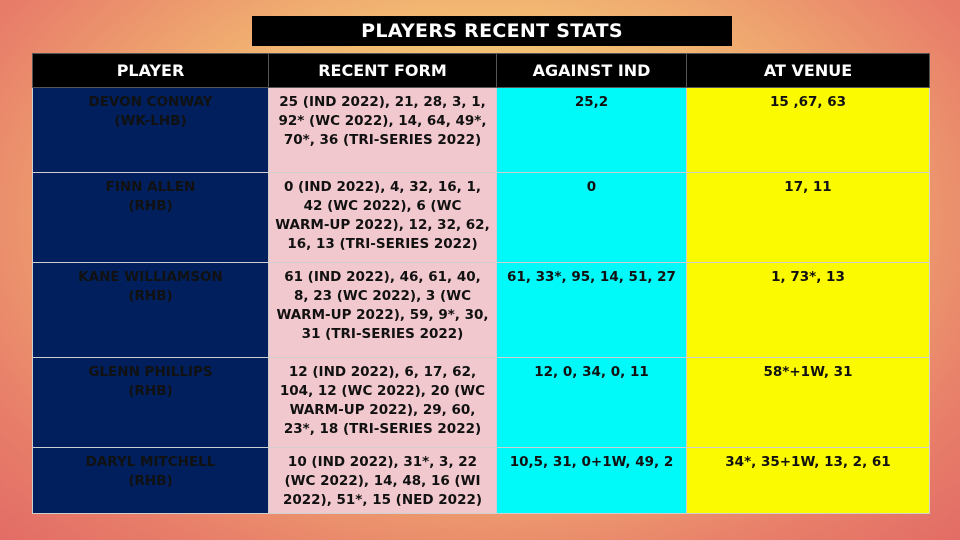 The height and width of the screenshot is (540, 960). Describe the element at coordinates (808, 130) in the screenshot. I see `at-venue-cell: 15 ,67, 63` at that location.